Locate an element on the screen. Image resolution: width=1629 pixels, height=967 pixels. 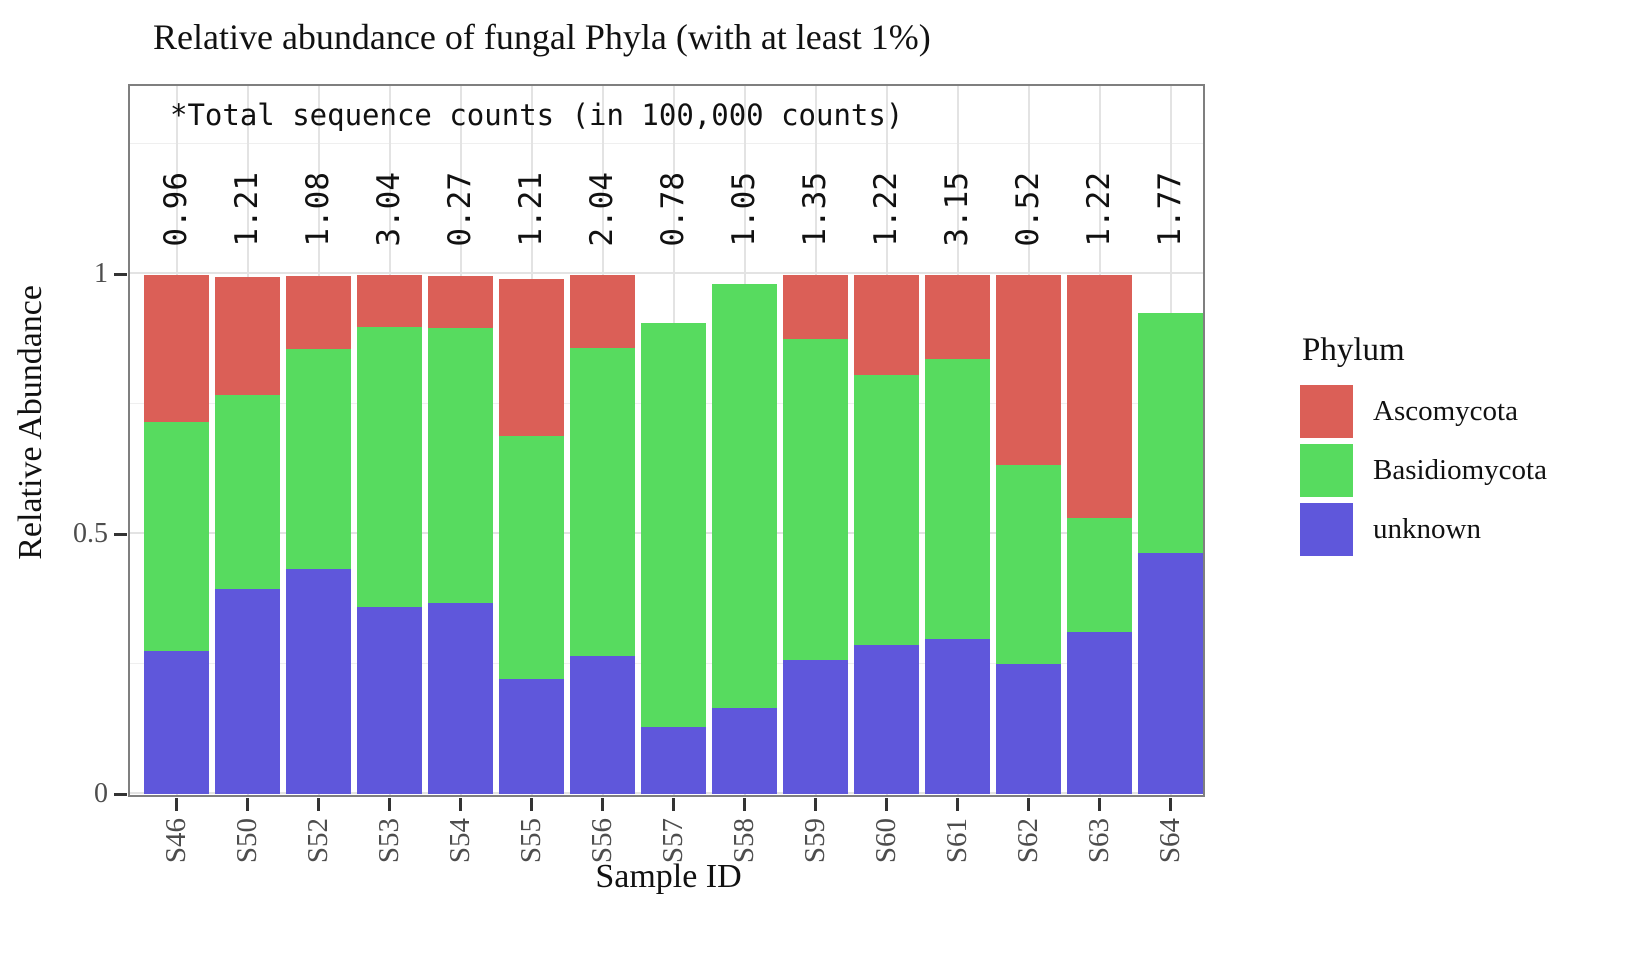
x-tick-label: S57 is located at coordinates (672, 841).